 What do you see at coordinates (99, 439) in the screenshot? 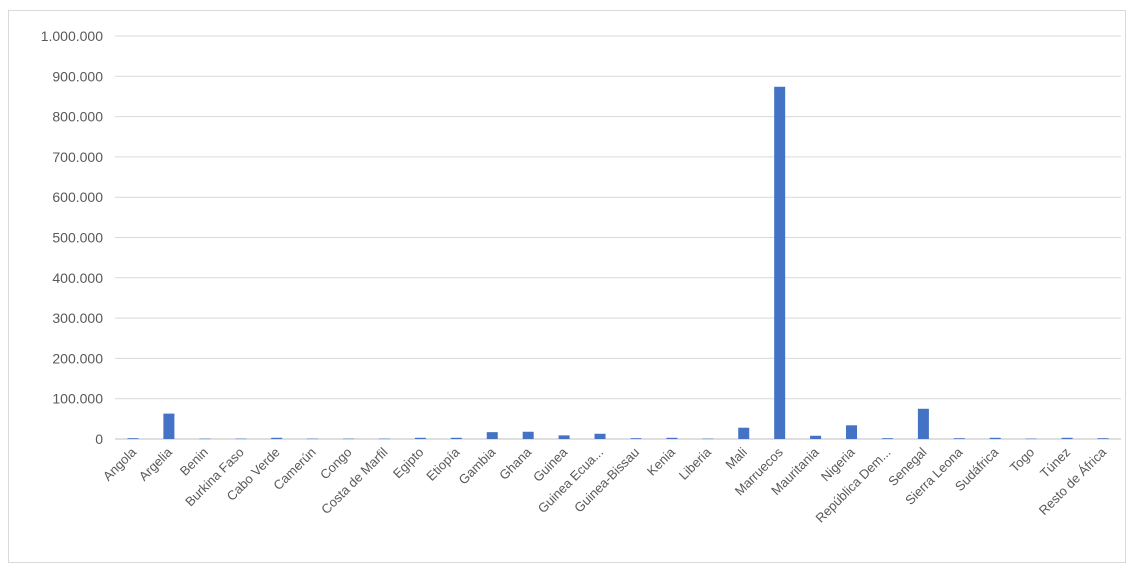
I see `y-tick-label: 0` at bounding box center [99, 439].